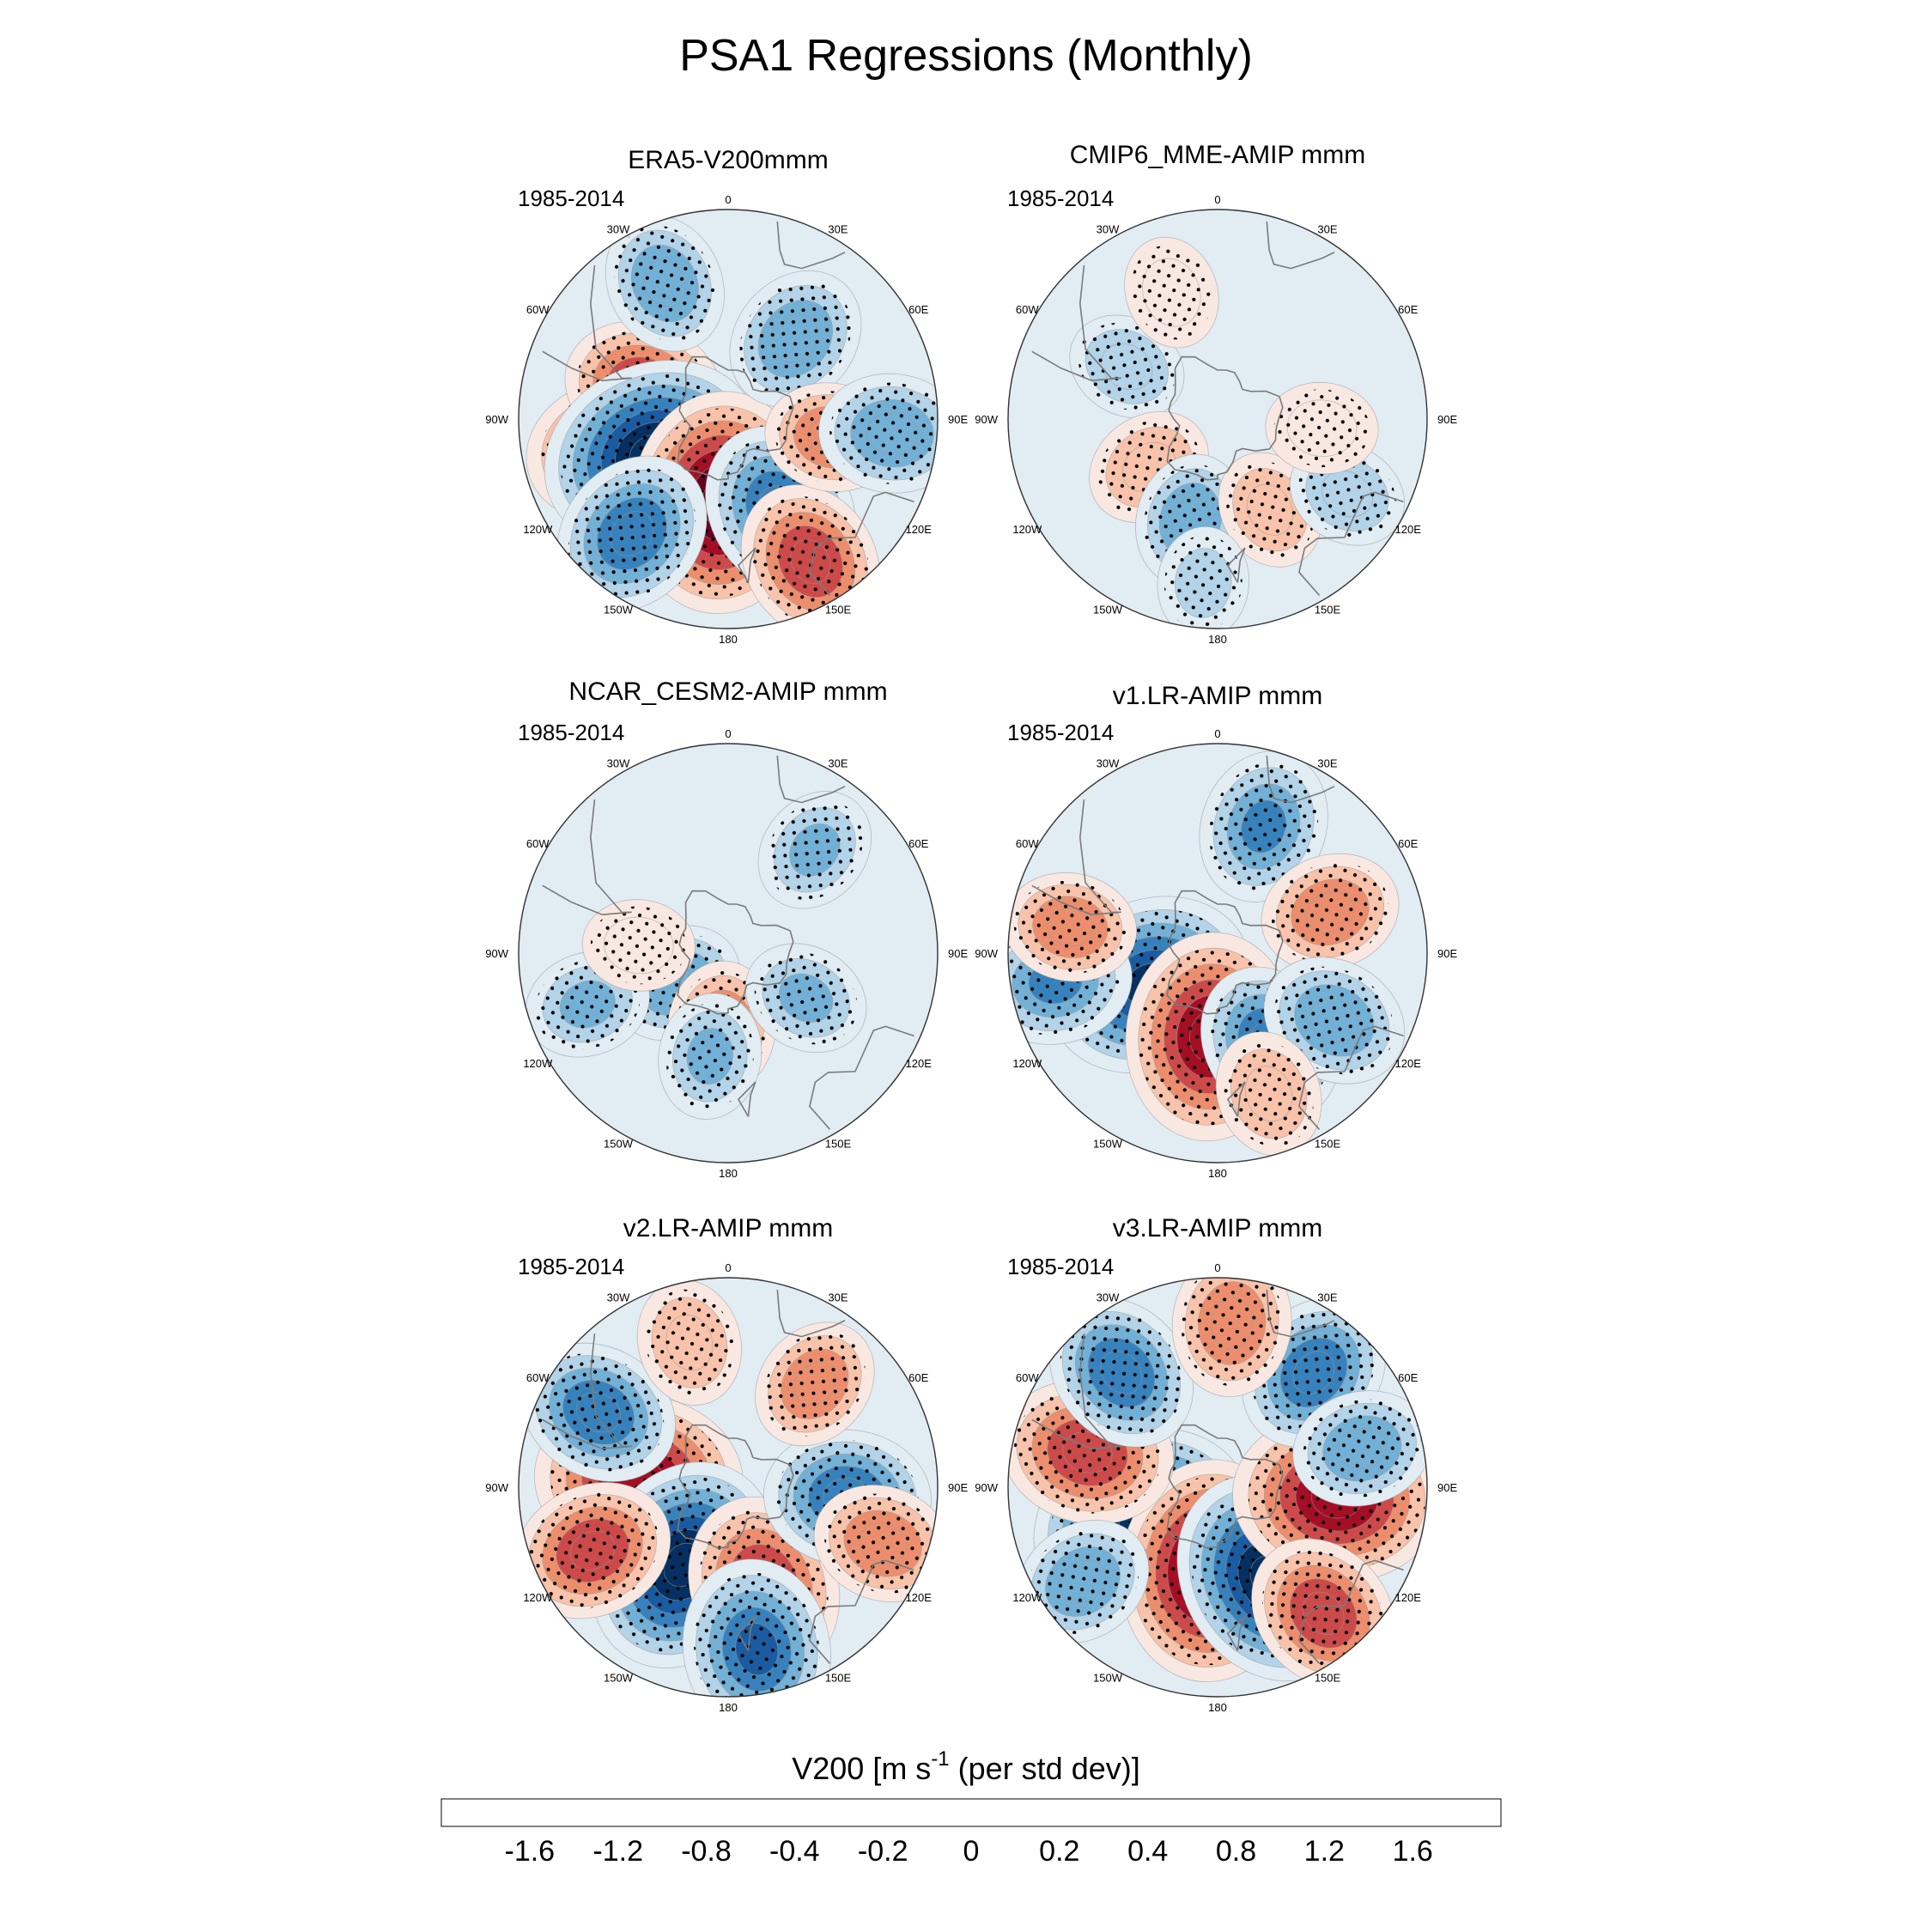  What do you see at coordinates (1217, 155) in the screenshot?
I see `panel-title: CMIP6_MME-AMIP mmm` at bounding box center [1217, 155].